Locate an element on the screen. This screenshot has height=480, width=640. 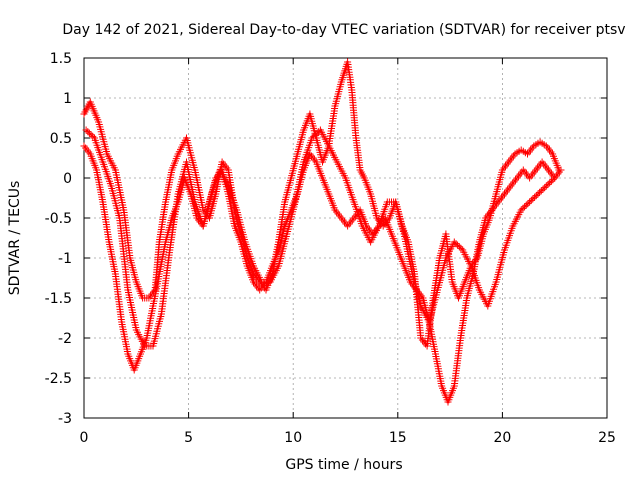
x-tick-label: 20 is located at coordinates (502, 438).